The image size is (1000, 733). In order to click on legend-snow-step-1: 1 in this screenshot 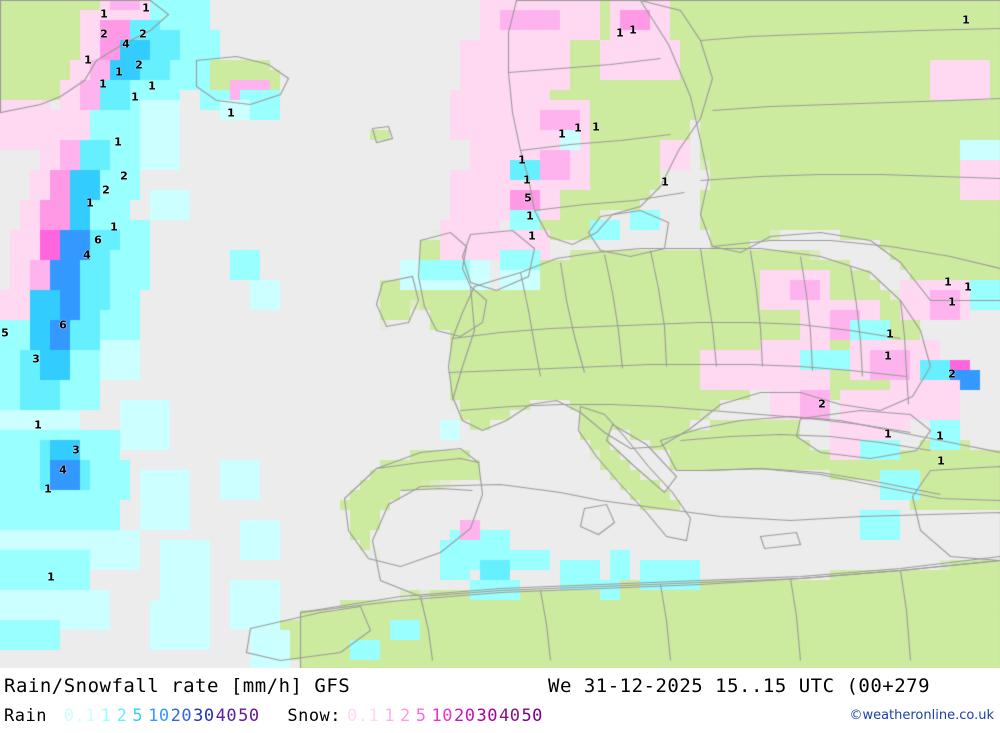, I will do `click(389, 716)`.